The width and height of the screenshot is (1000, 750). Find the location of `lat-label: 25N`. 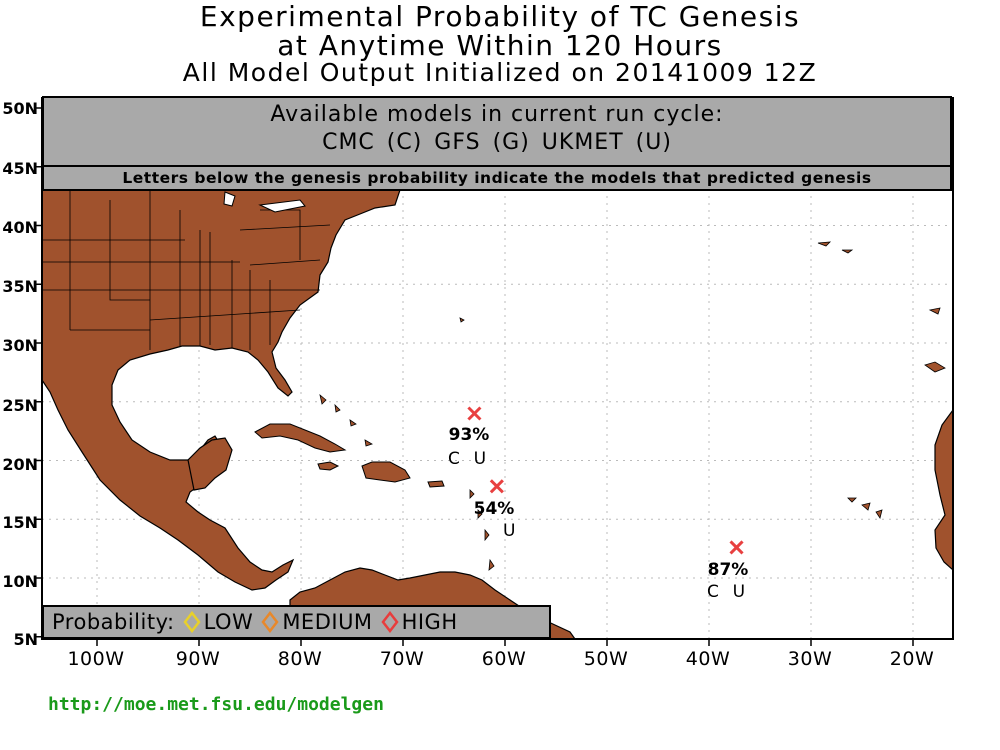

lat-label: 25N is located at coordinates (20, 405).